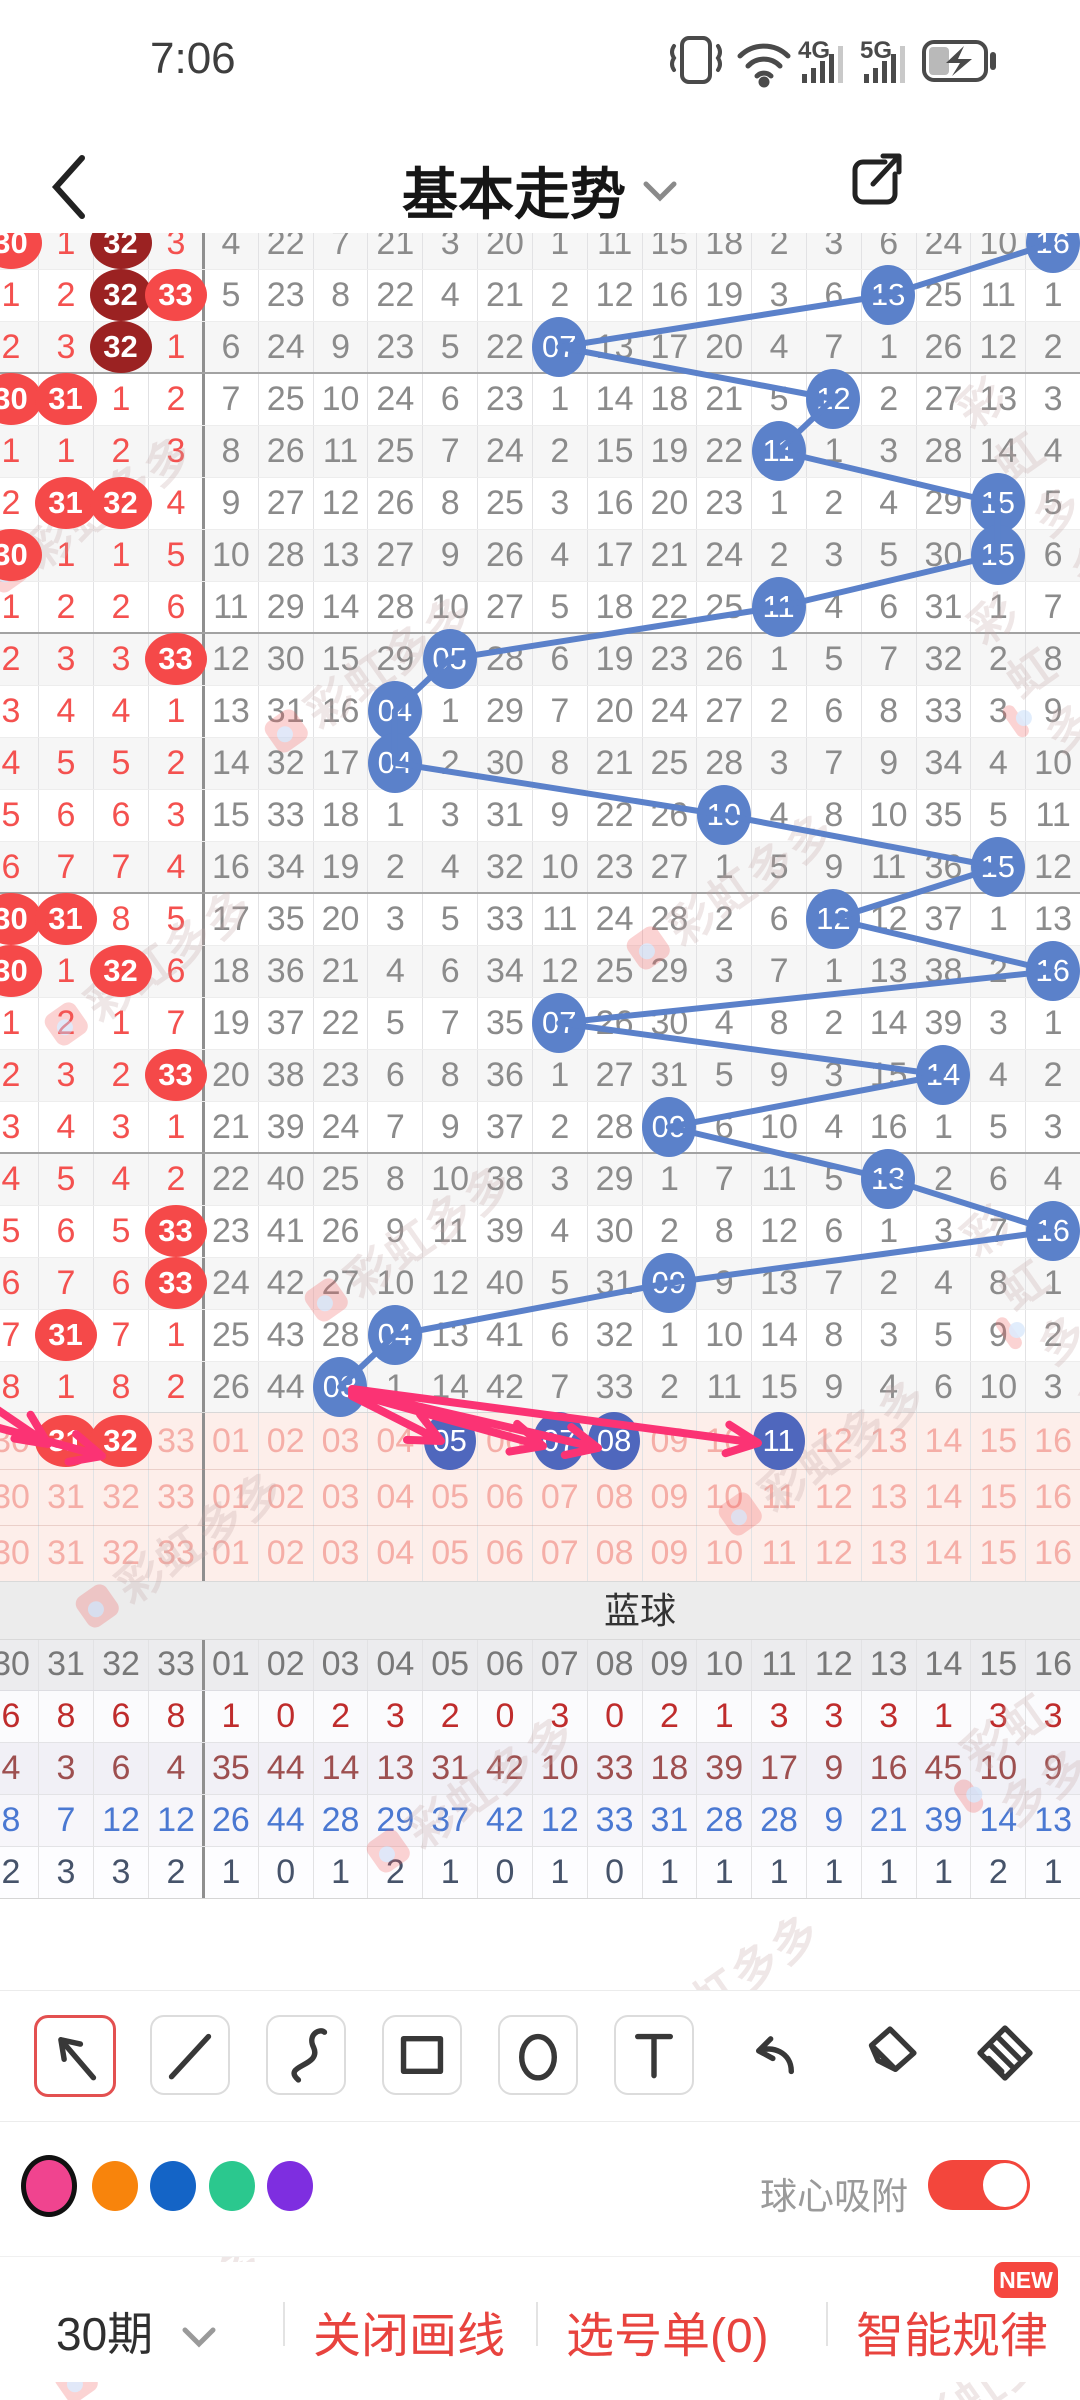  What do you see at coordinates (540, 1794) in the screenshot?
I see `row-divider` at bounding box center [540, 1794].